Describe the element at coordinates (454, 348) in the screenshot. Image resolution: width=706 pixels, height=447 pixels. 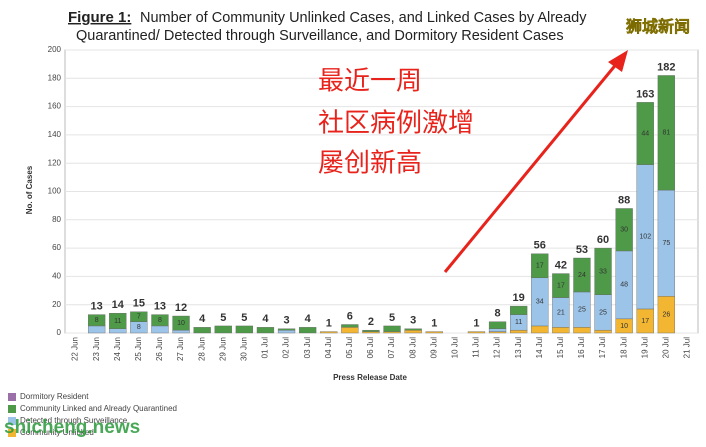
I see `x-tick-label: 10 Jul` at that location.